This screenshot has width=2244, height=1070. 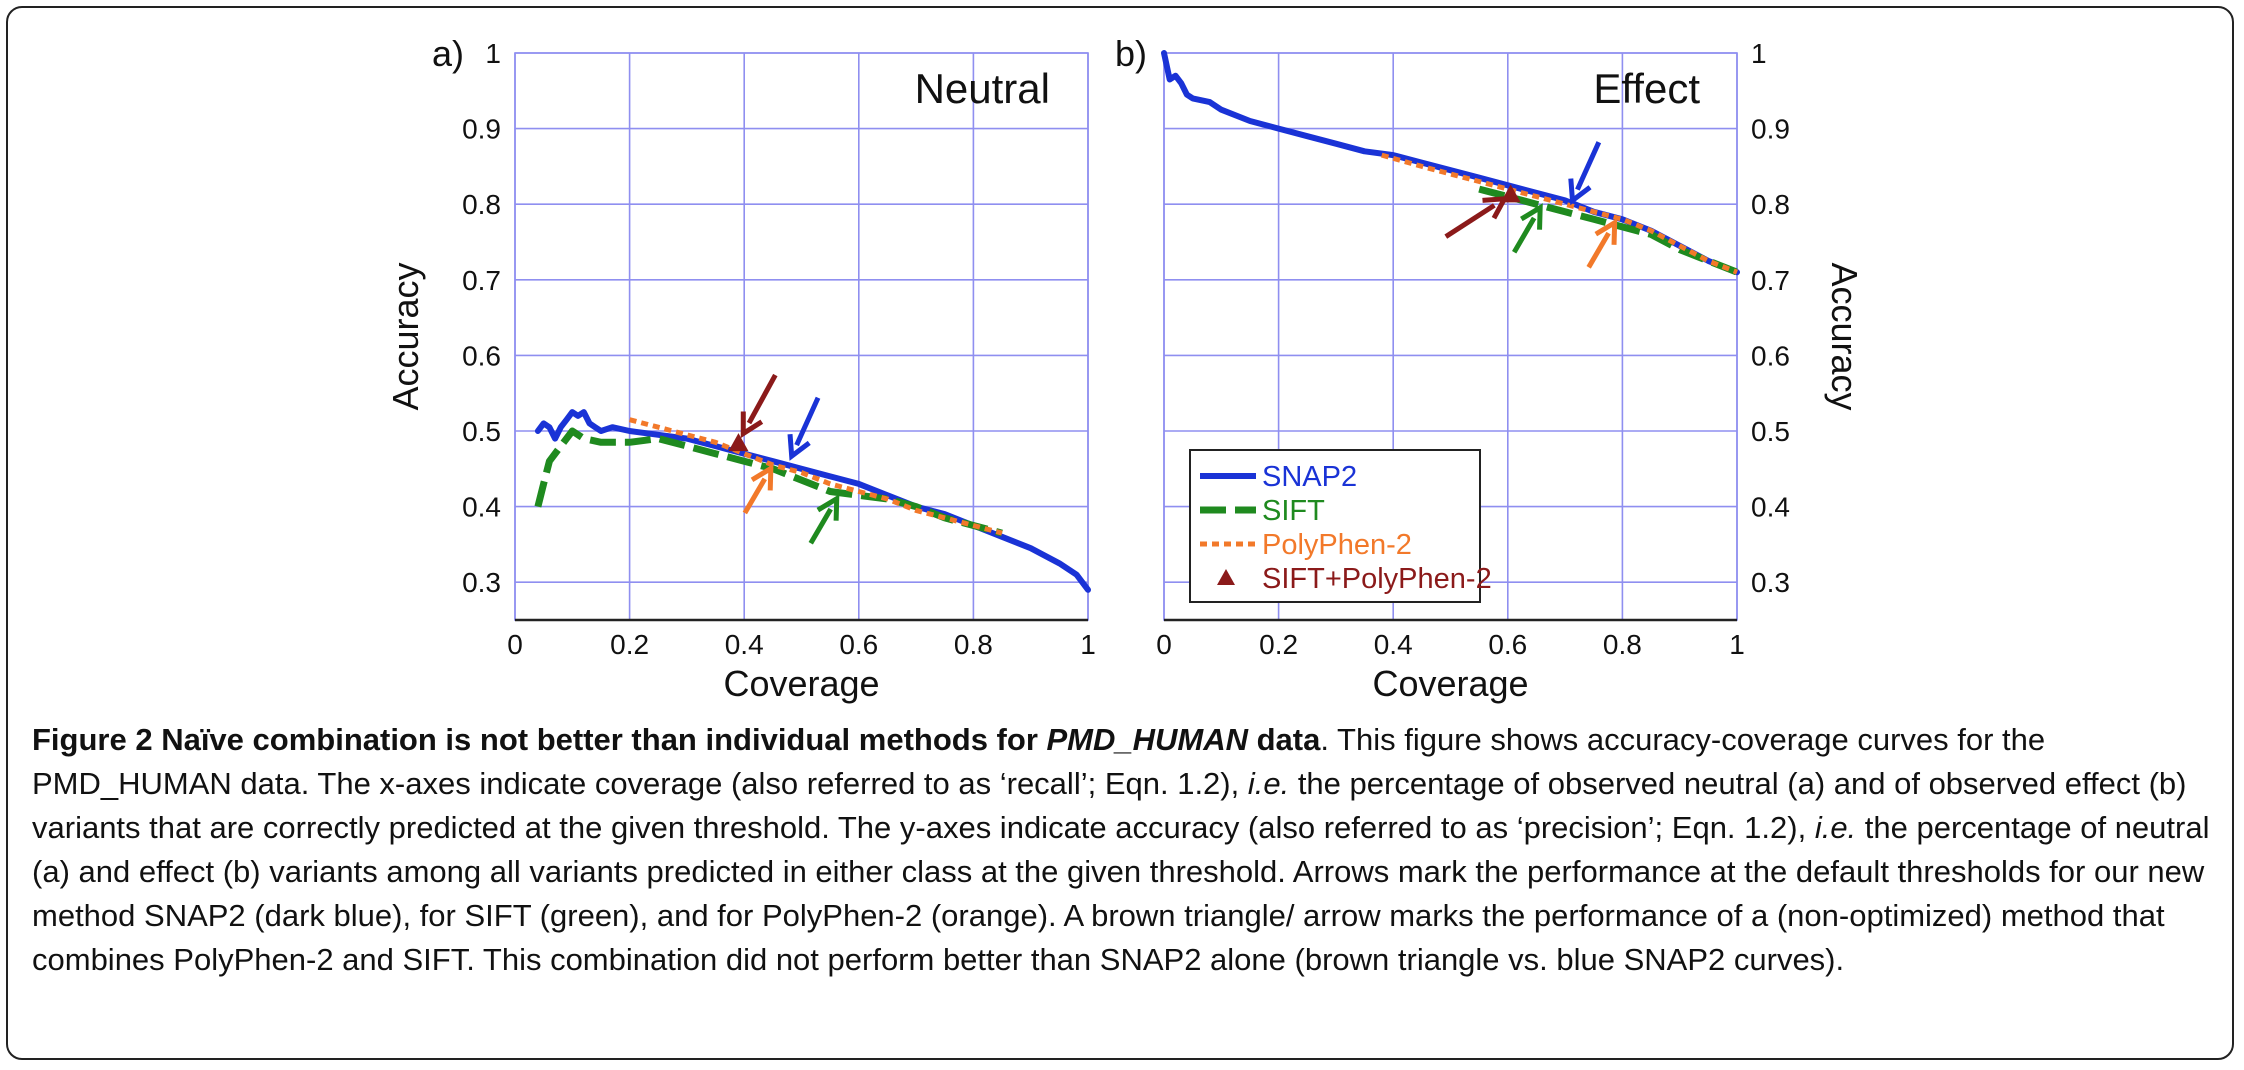 I want to click on legend-label: SIFT+PolyPhen-2, so click(x=1377, y=579).